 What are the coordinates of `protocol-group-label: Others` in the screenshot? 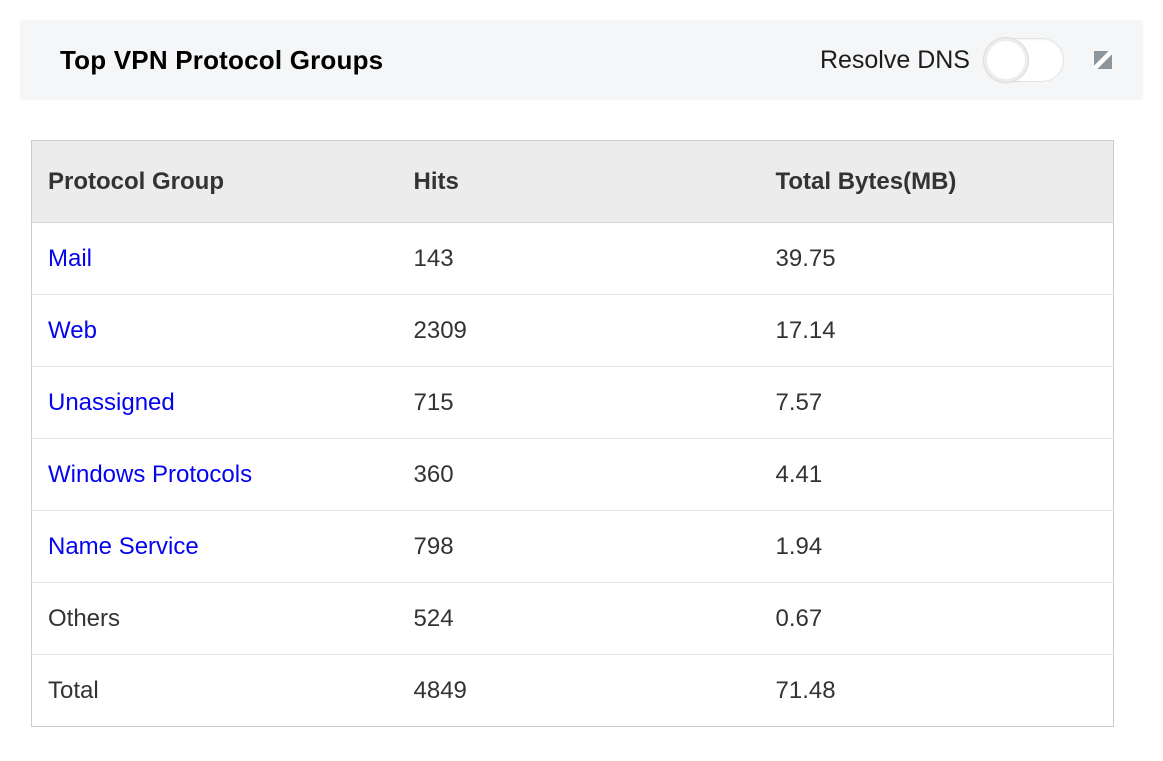 It's located at (214, 618).